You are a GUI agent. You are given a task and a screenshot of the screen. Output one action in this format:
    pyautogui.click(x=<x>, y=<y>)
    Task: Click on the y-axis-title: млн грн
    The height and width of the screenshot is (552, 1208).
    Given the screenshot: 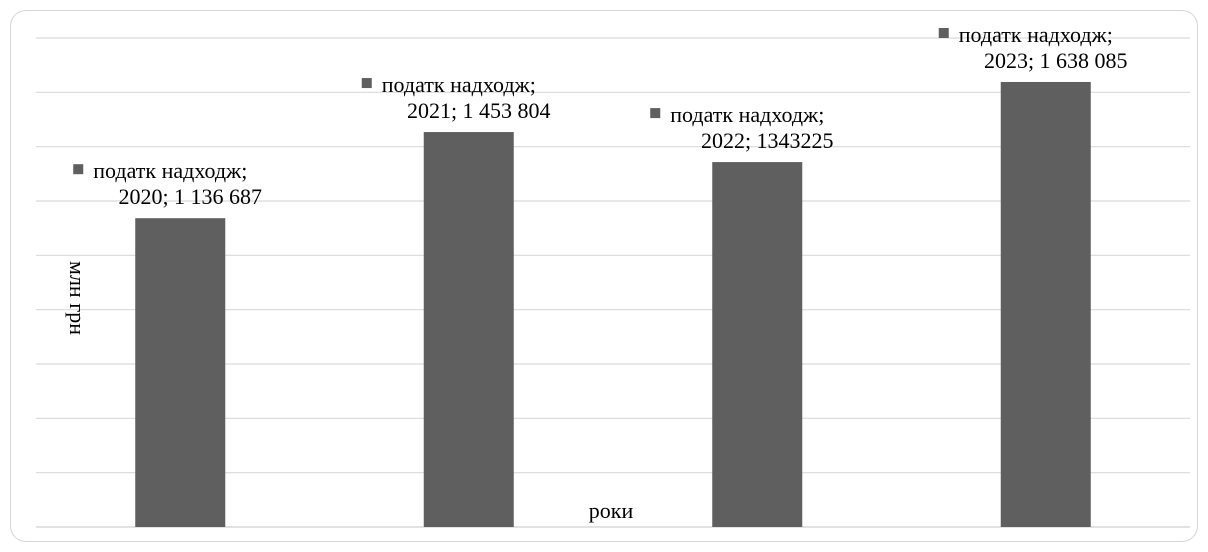 What is the action you would take?
    pyautogui.click(x=77, y=298)
    